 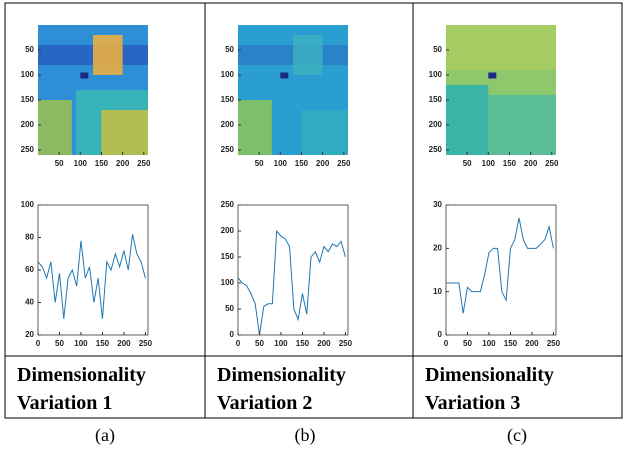 I want to click on panel-caption: (b), so click(x=305, y=435).